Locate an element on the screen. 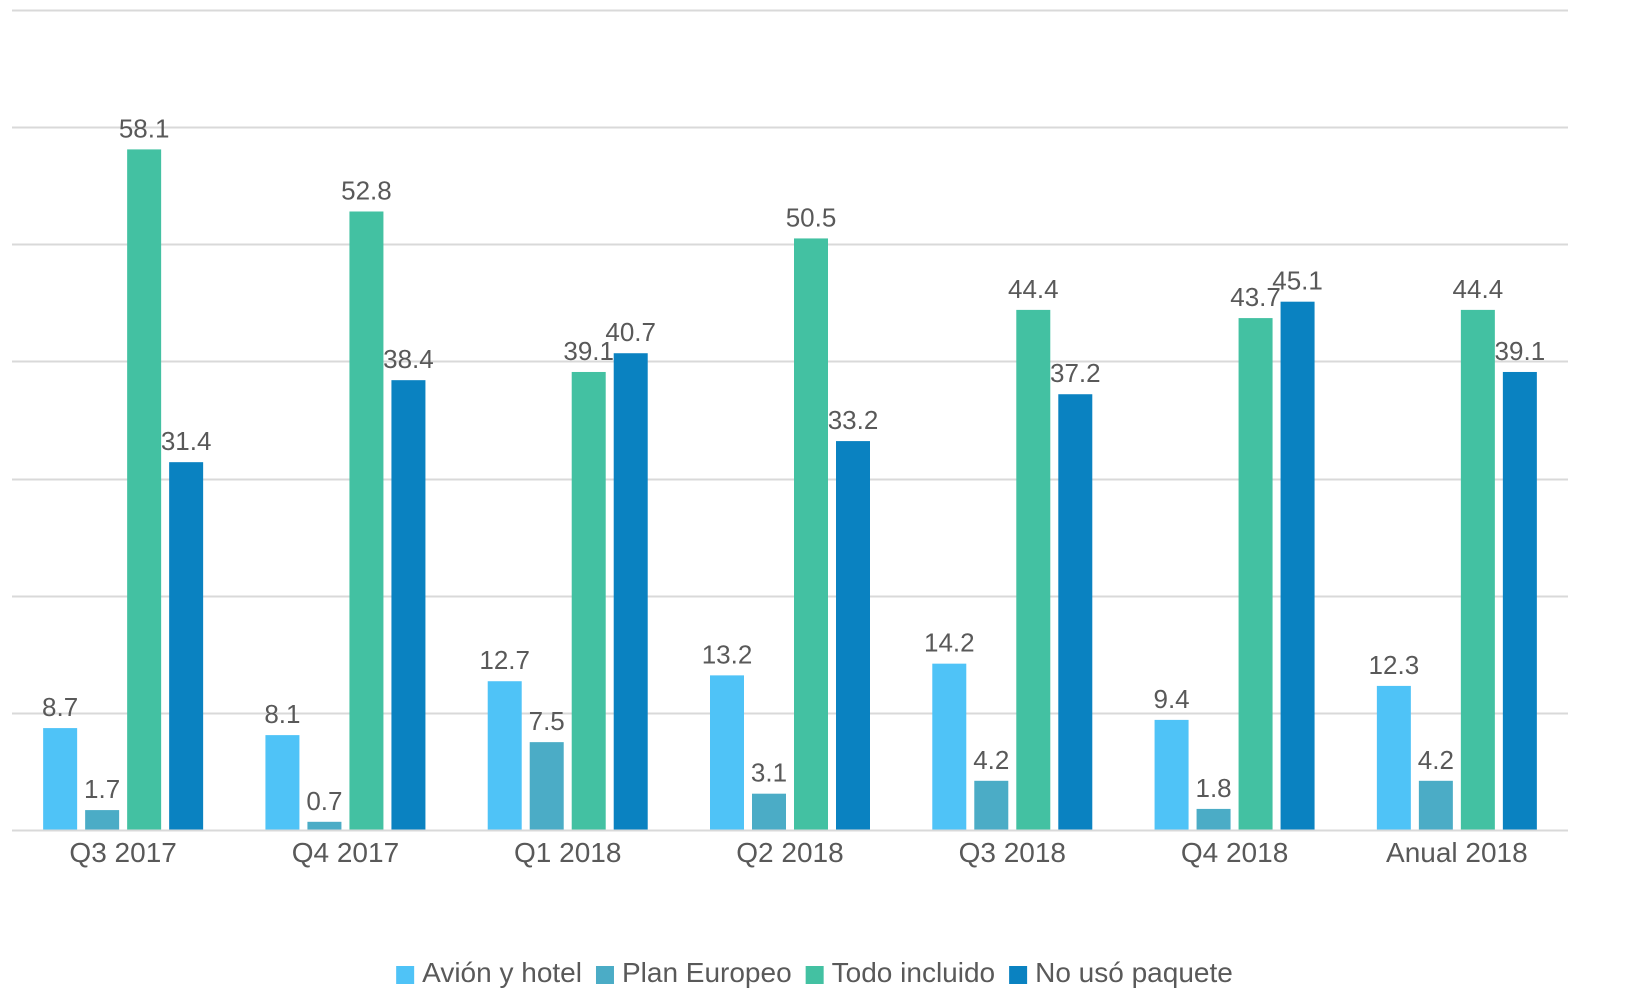  x-tick-label: Q4 2017 is located at coordinates (345, 852).